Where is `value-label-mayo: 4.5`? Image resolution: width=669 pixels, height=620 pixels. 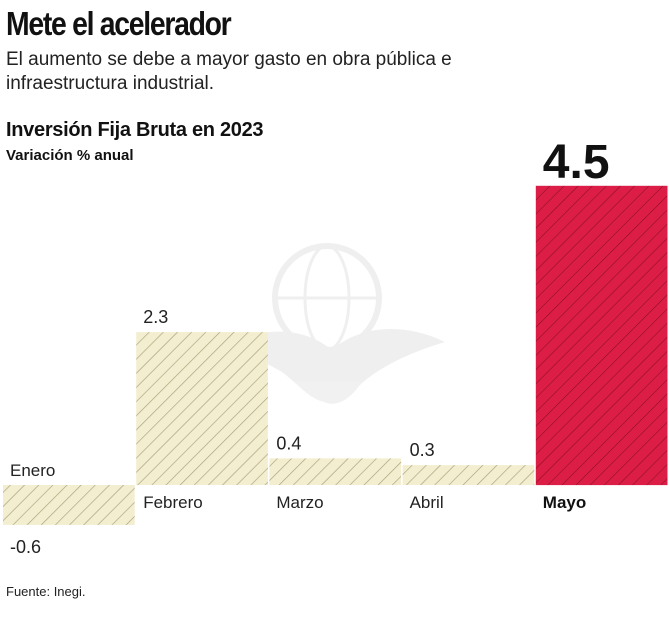 value-label-mayo: 4.5 is located at coordinates (576, 162).